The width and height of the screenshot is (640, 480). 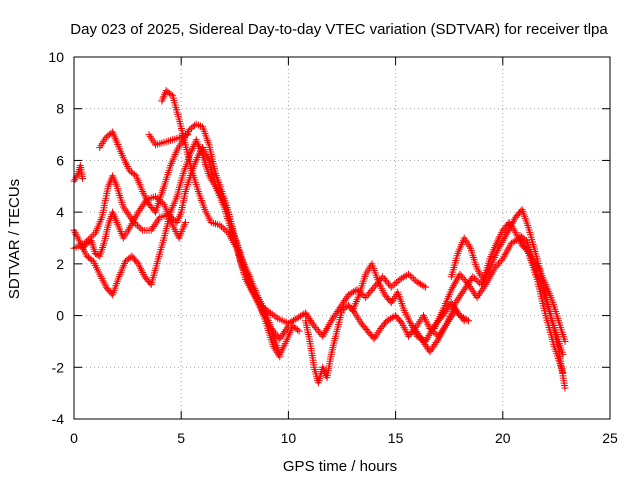 I want to click on y-tick-label: 2, so click(x=60, y=264).